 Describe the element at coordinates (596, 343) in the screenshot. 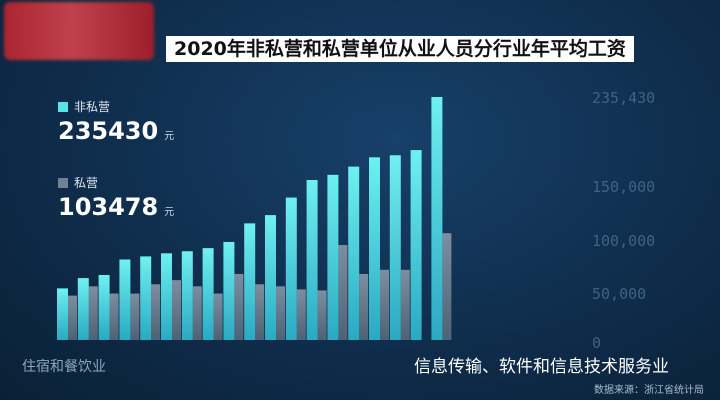

I see `y-tick-label-5: 0` at that location.